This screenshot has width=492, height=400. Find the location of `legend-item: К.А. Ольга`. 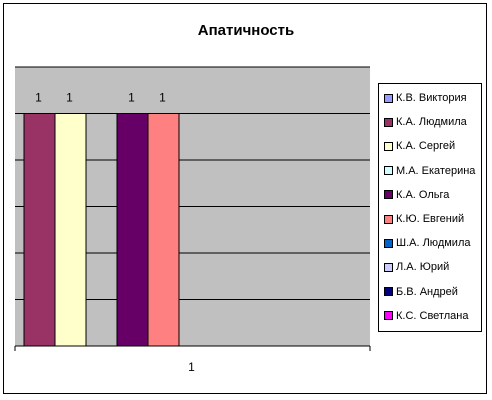

legend-item: К.А. Ольга is located at coordinates (416, 195).